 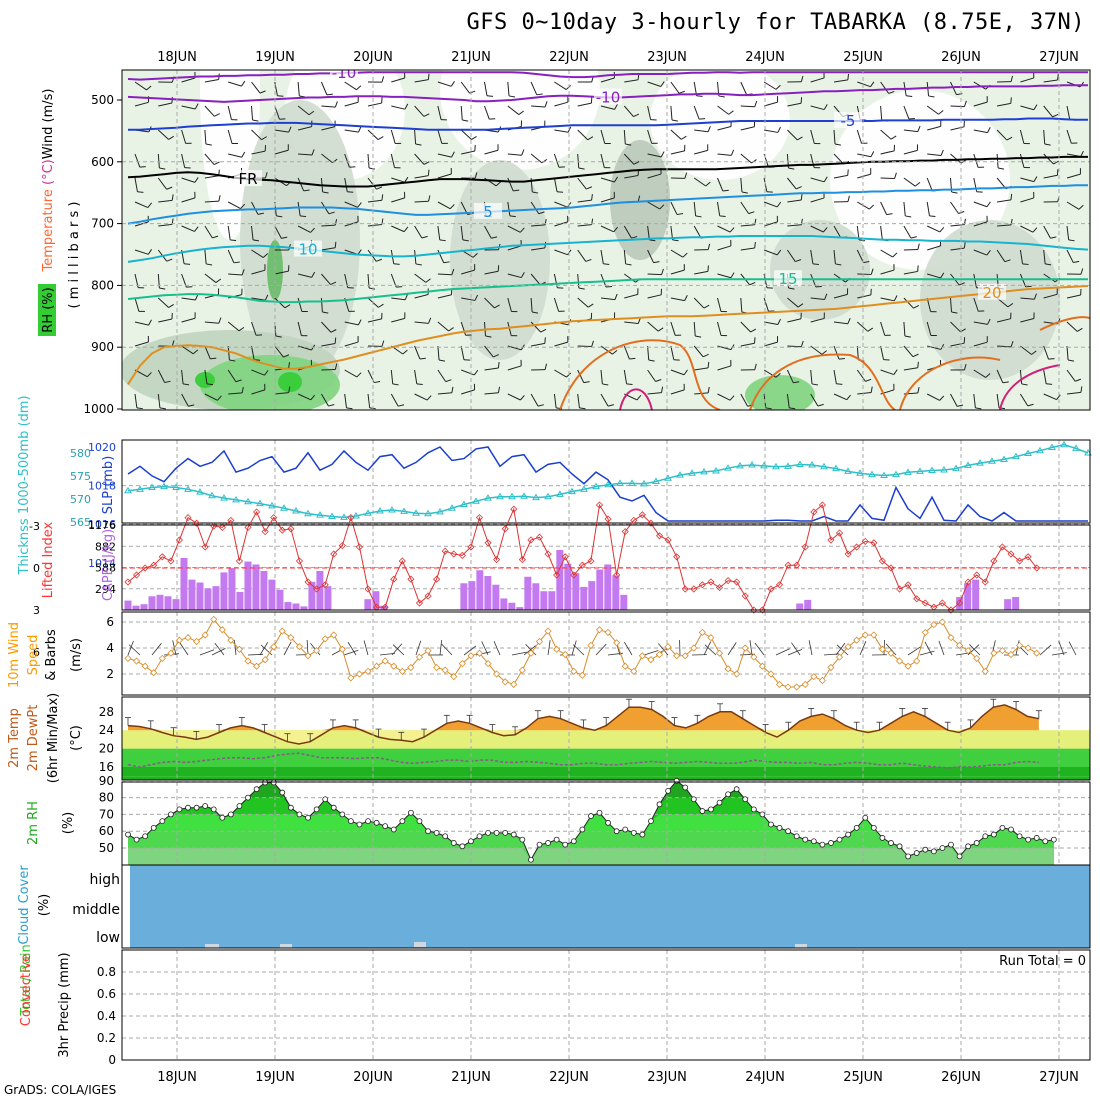 I want to click on date-label-bottom: 25JUN, so click(x=863, y=1077).